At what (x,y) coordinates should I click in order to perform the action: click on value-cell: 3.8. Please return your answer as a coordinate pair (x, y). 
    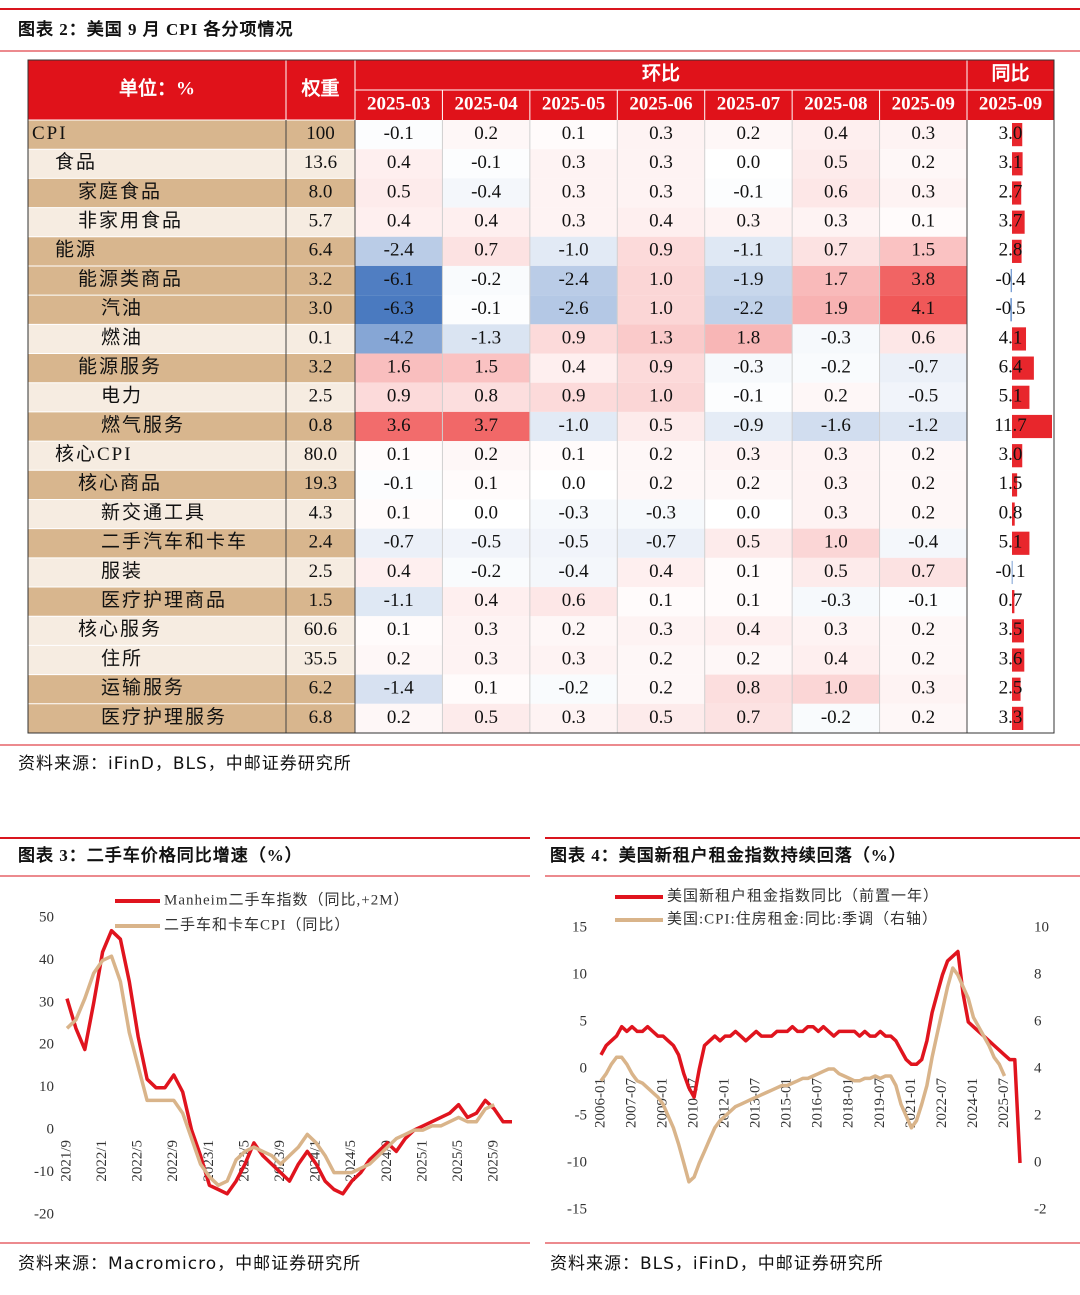
    Looking at the image, I should click on (923, 279).